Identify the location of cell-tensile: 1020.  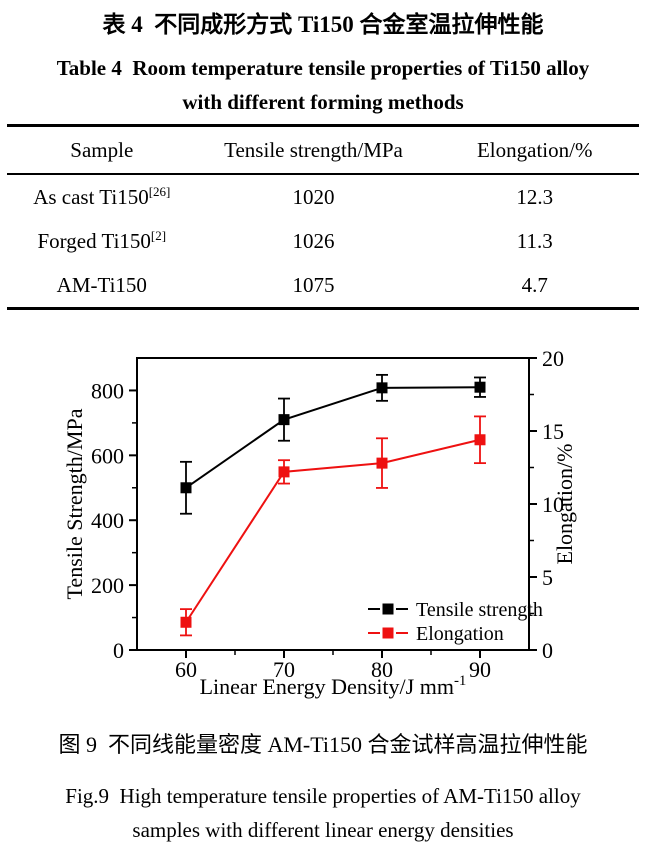
(313, 196).